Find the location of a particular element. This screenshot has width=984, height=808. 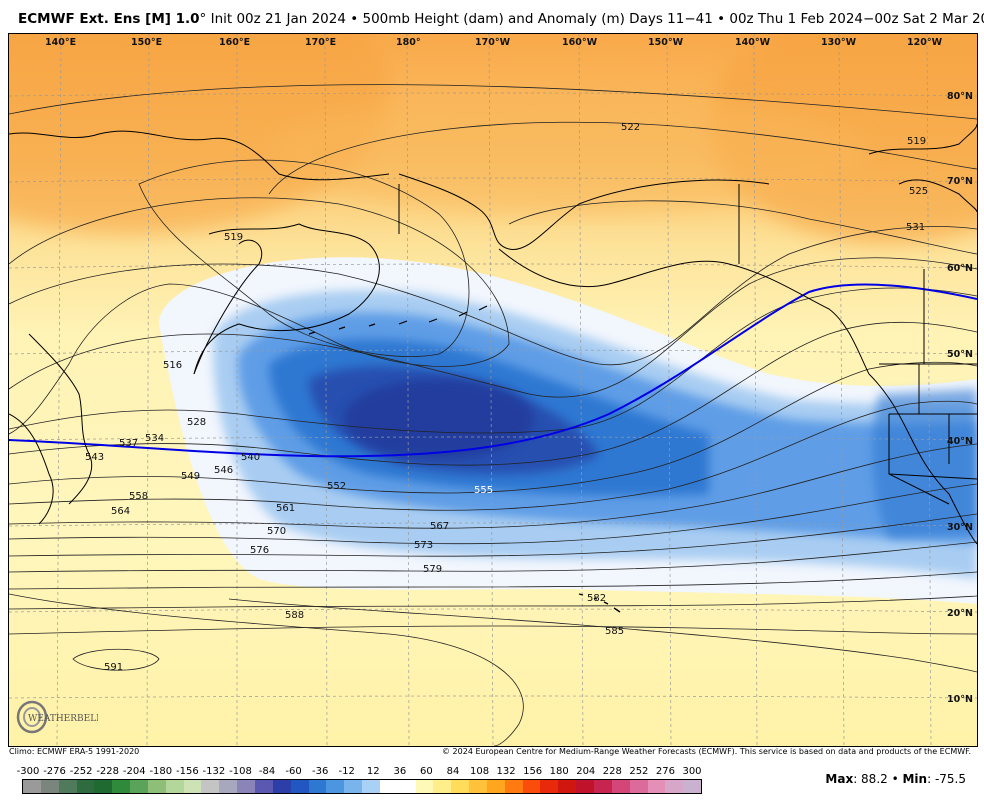

lon-label: 140°E is located at coordinates (60, 42).